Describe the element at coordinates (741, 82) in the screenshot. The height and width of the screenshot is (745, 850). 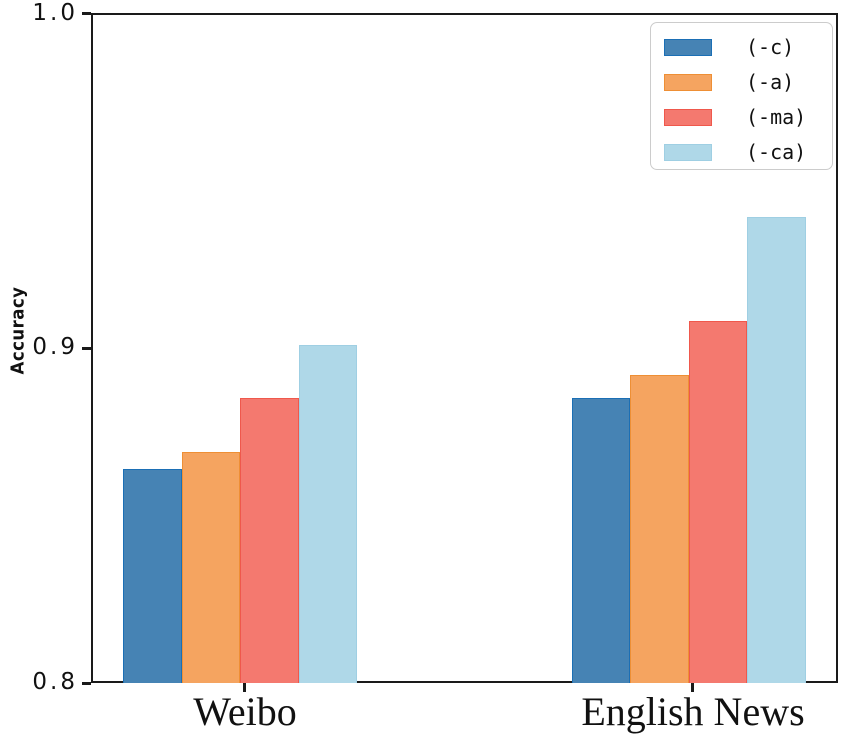
I see `legend-row: (-a)` at that location.